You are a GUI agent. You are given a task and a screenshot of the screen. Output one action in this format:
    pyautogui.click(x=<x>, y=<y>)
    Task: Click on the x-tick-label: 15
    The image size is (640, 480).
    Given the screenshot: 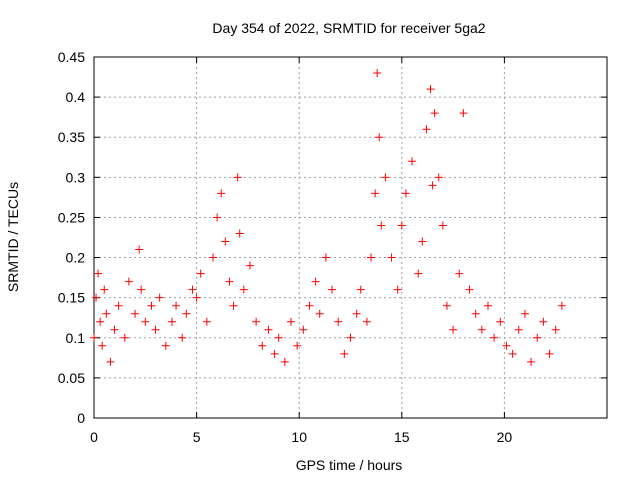 What is the action you would take?
    pyautogui.click(x=402, y=437)
    